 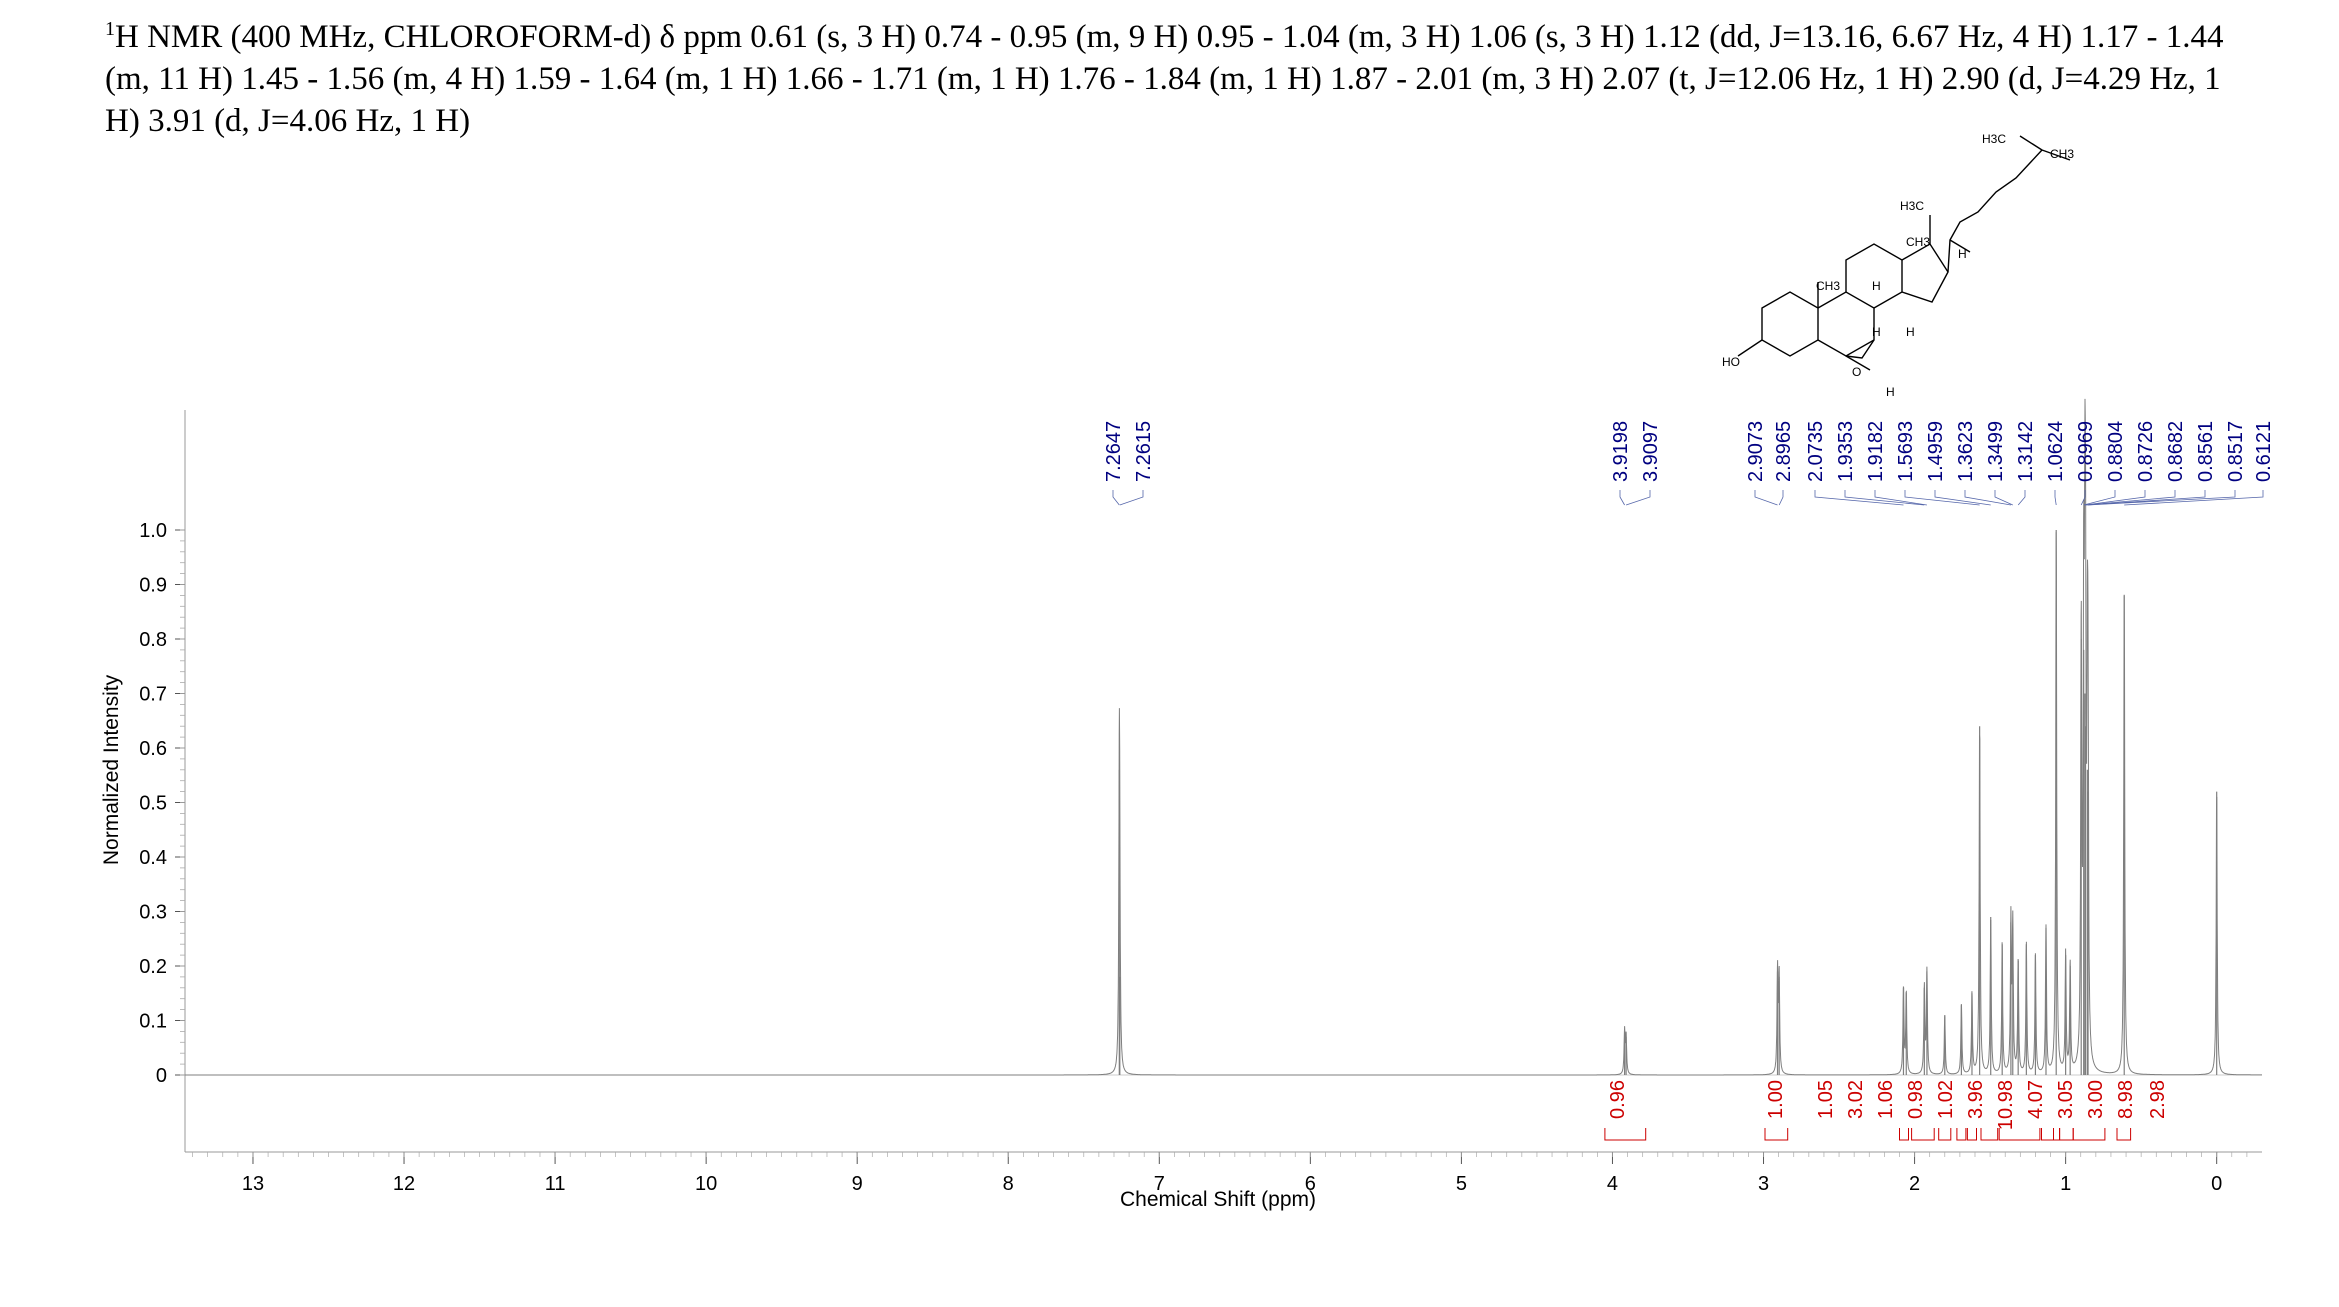 What do you see at coordinates (404, 1184) in the screenshot?
I see `x-tick-label: 12` at bounding box center [404, 1184].